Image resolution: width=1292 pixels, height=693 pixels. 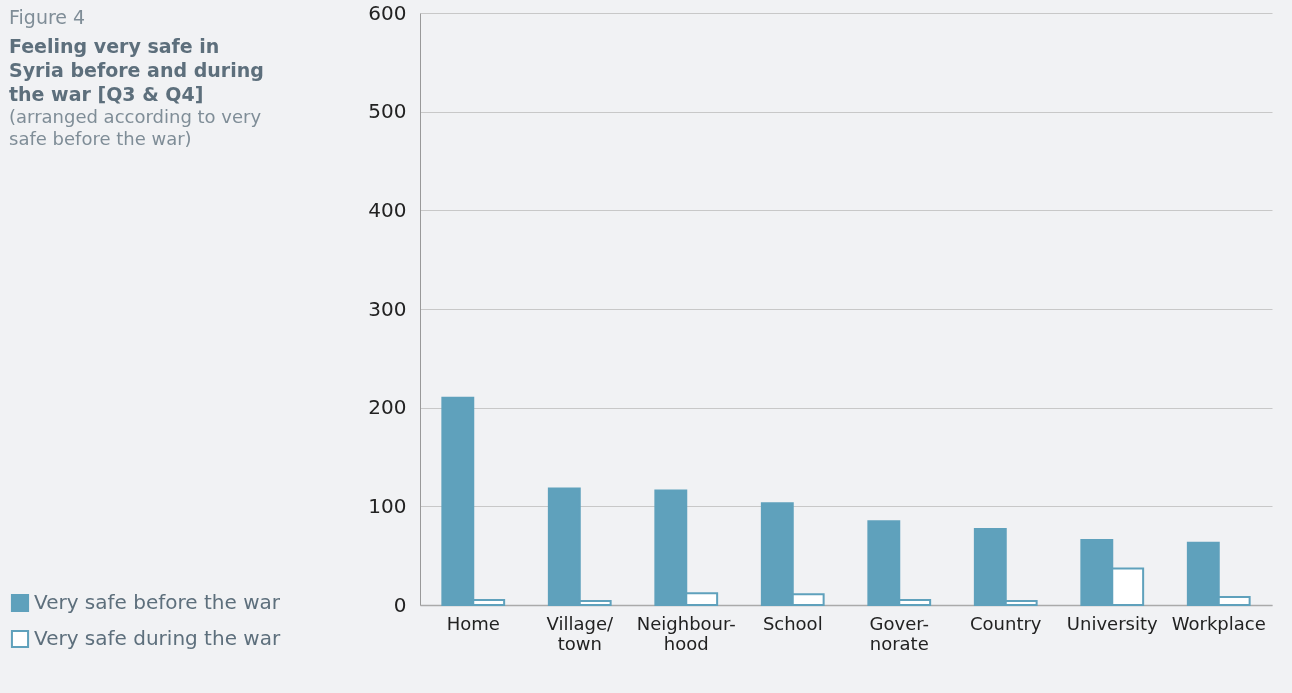 What do you see at coordinates (792, 623) in the screenshot?
I see `x-tick-label: School` at bounding box center [792, 623].